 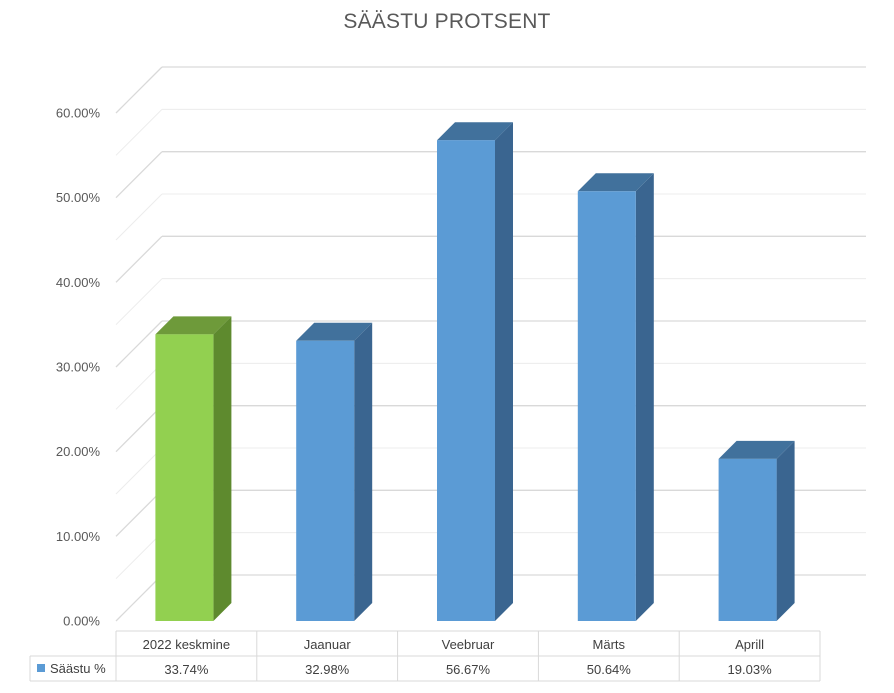 What do you see at coordinates (81, 621) in the screenshot?
I see `y-tick-label: 0.00%` at bounding box center [81, 621].